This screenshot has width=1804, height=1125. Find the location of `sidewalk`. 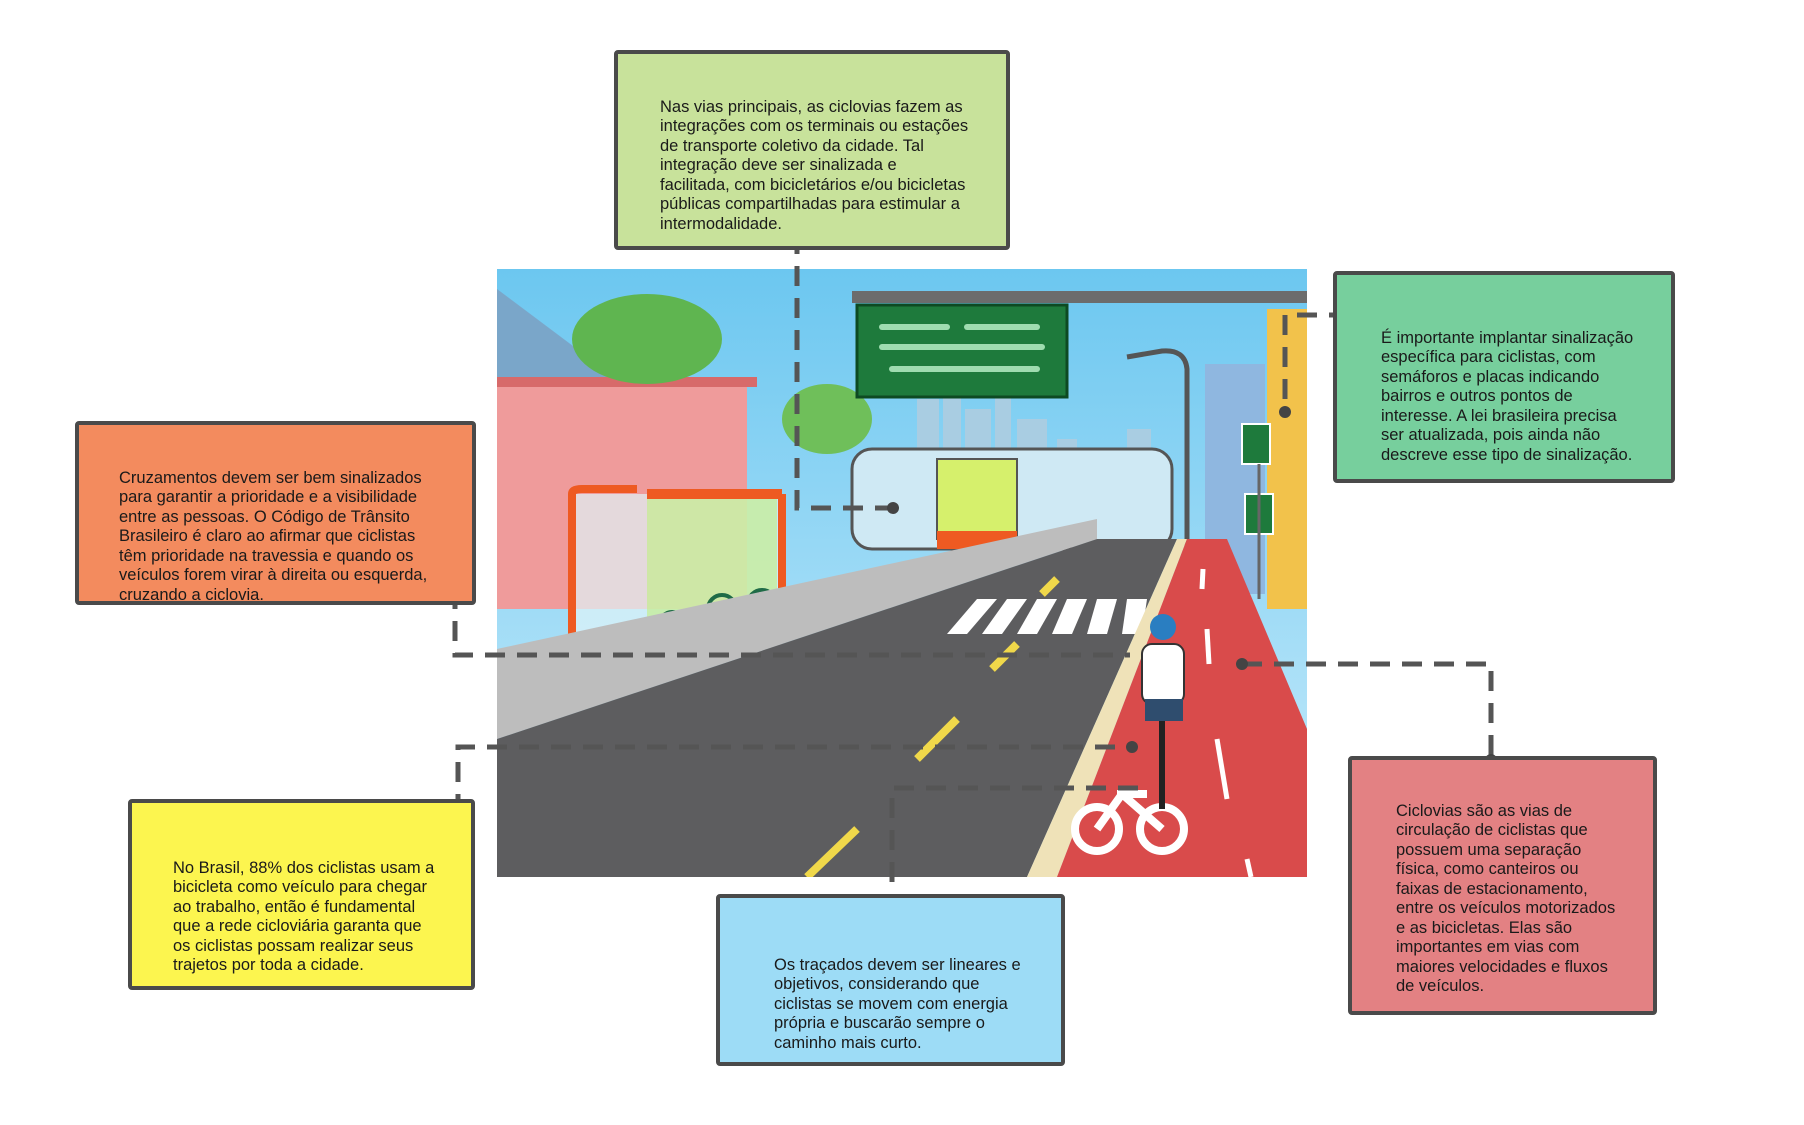

sidewalk is located at coordinates (797, 629).